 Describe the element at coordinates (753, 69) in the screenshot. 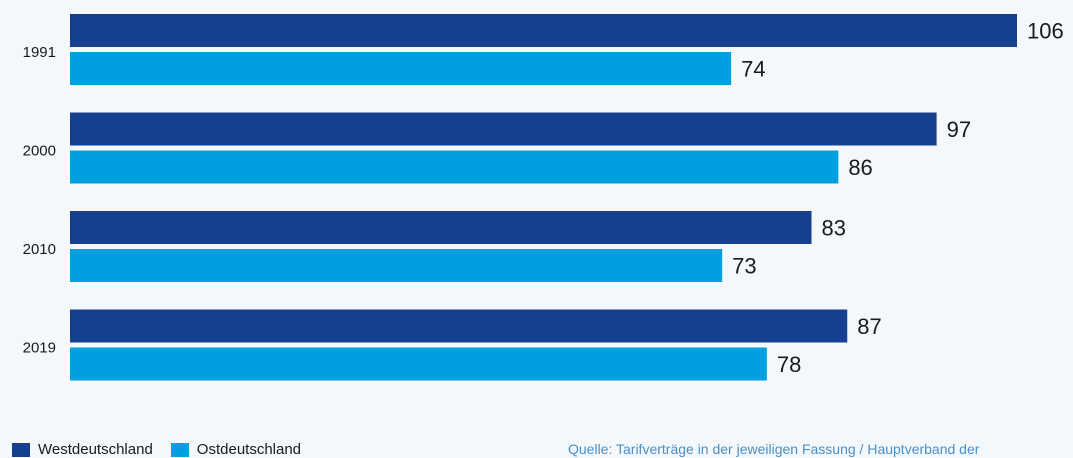

I see `data-label: 74` at that location.